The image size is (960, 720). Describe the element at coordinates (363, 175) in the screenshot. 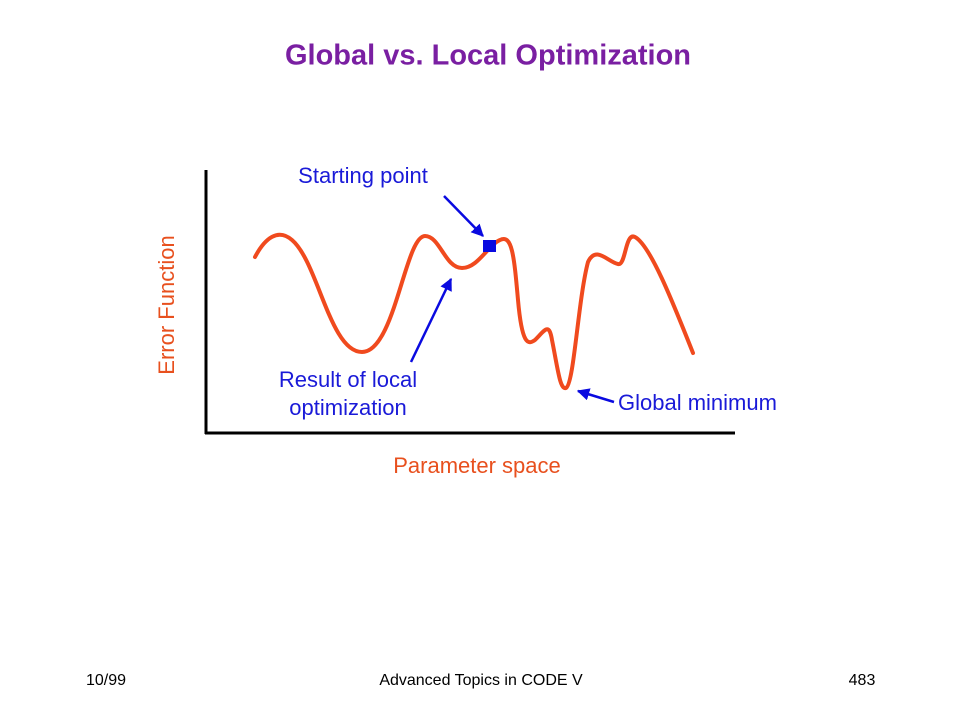

I see `annotation: Starting point` at that location.